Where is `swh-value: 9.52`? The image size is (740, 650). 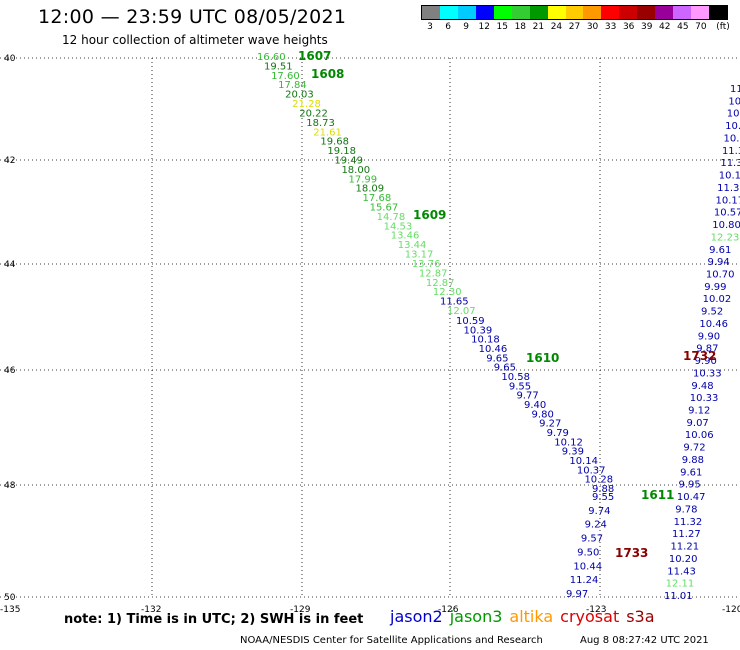 swh-value: 9.52 is located at coordinates (712, 312).